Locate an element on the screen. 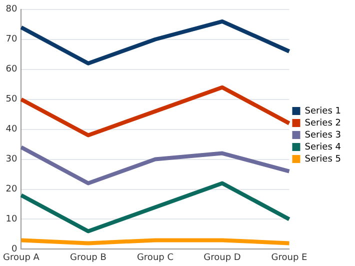  y-tick-label: 50 is located at coordinates (12, 99).